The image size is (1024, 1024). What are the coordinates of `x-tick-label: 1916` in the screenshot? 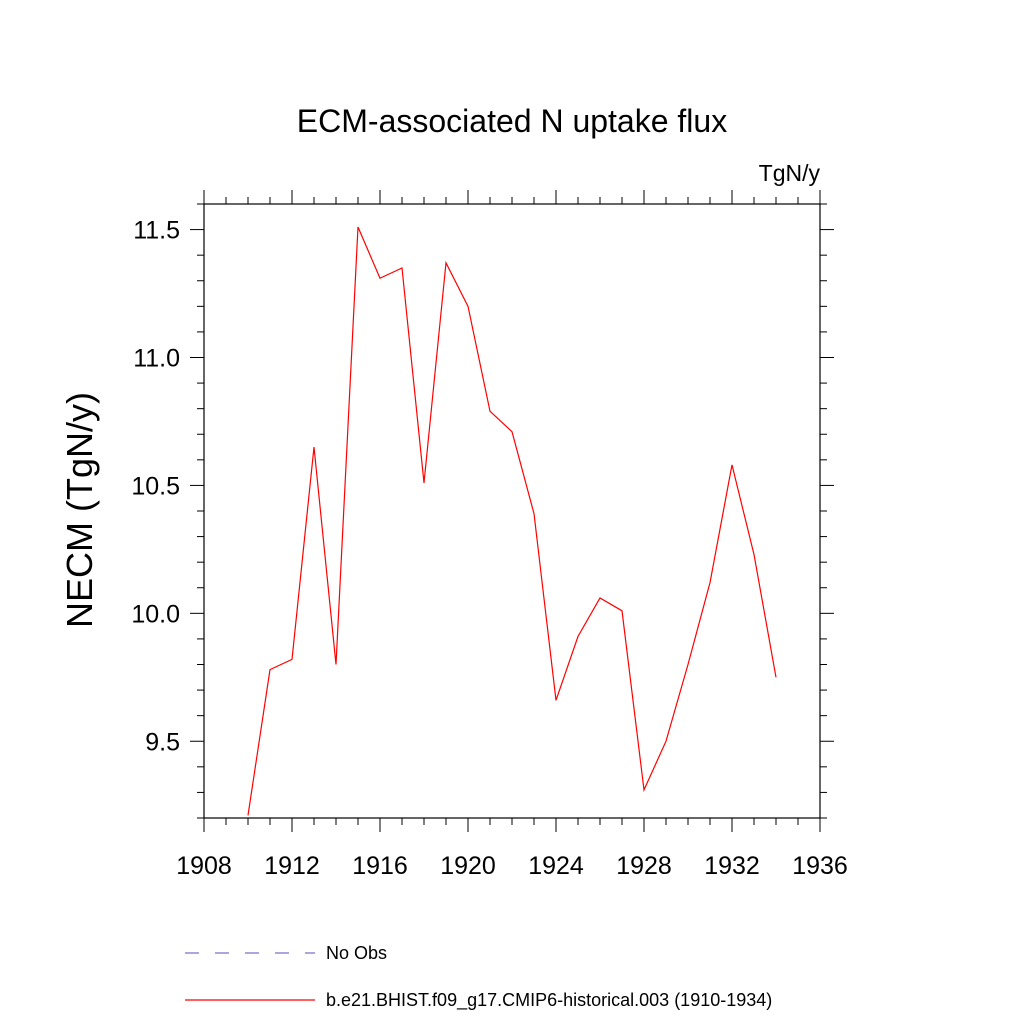 It's located at (380, 866).